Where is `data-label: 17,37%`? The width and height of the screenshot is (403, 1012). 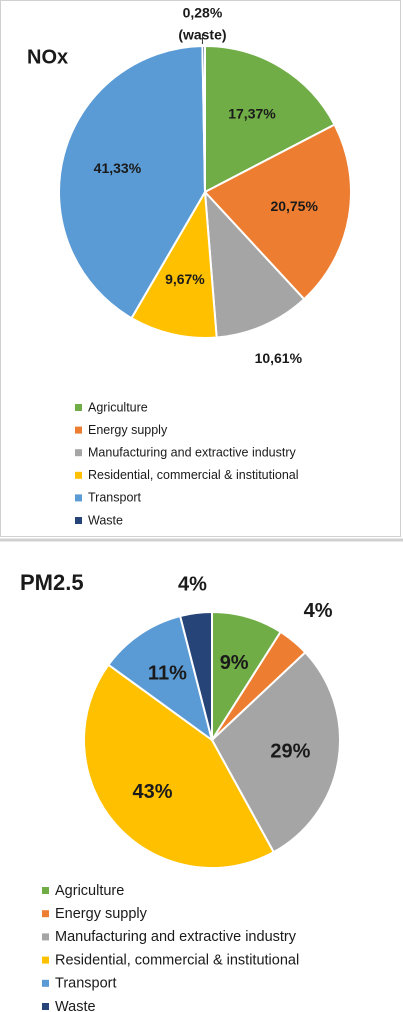
data-label: 17,37% is located at coordinates (252, 113).